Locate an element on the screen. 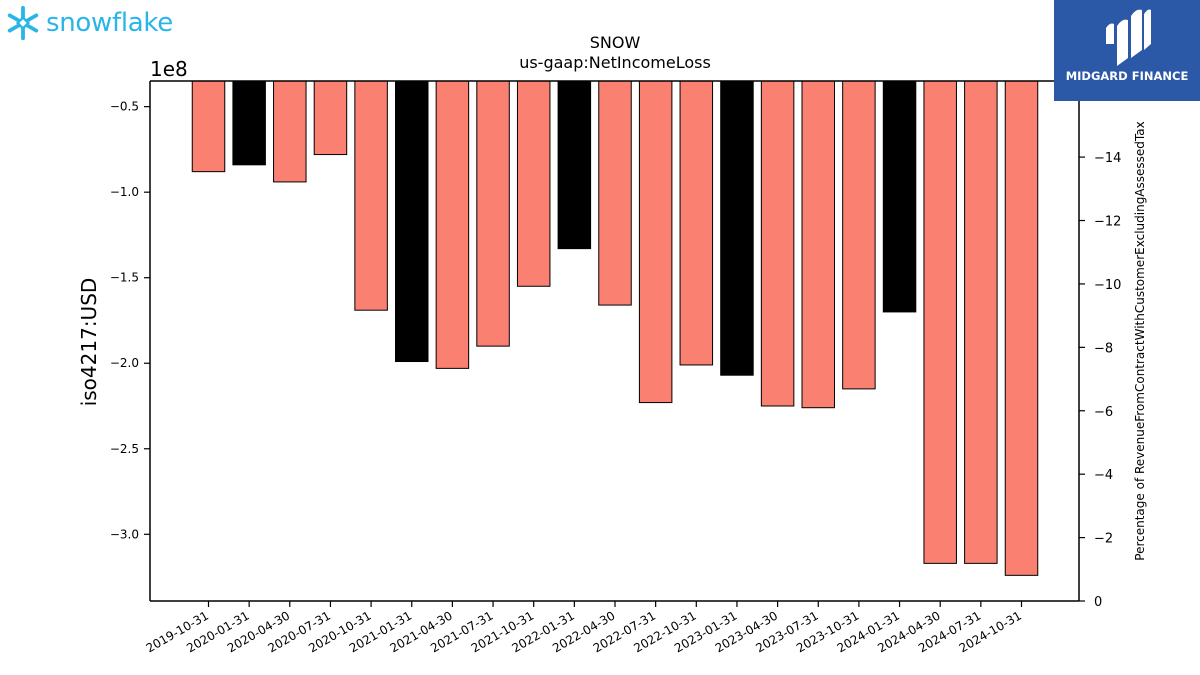 The width and height of the screenshot is (1200, 675). y2-tick-label: −4 is located at coordinates (1103, 475).